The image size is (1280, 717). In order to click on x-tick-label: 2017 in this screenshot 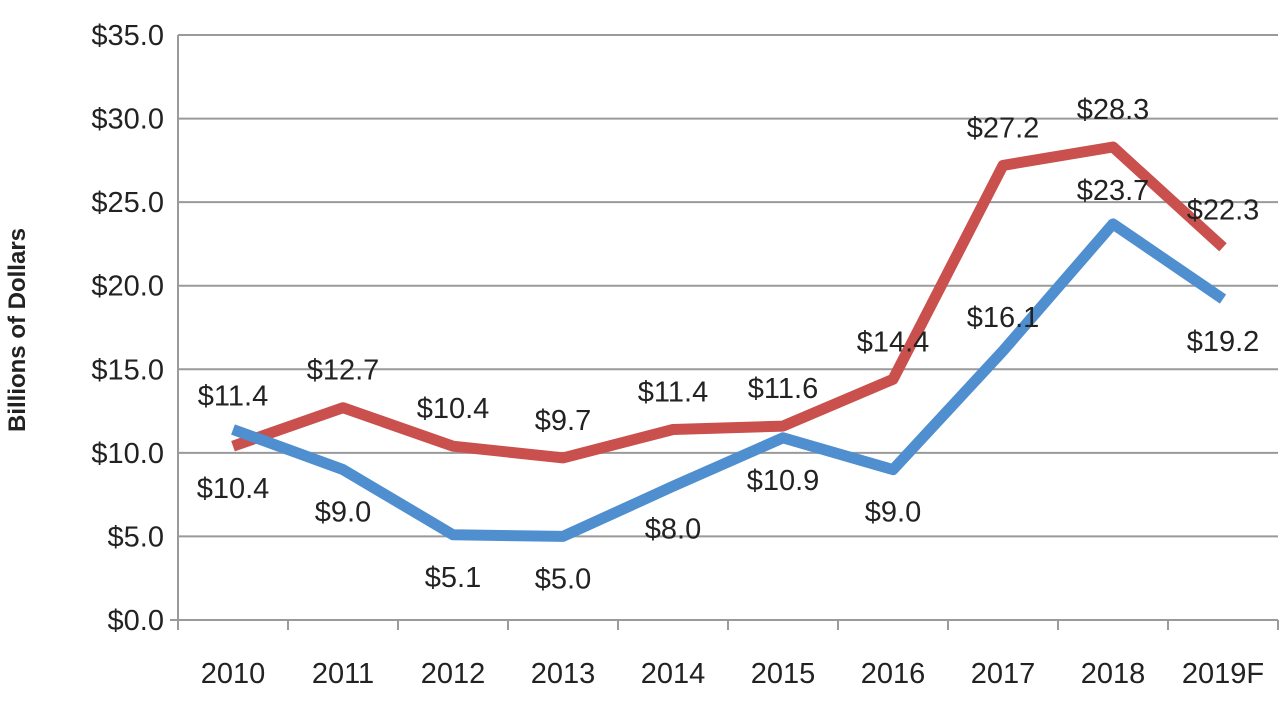, I will do `click(1003, 674)`.